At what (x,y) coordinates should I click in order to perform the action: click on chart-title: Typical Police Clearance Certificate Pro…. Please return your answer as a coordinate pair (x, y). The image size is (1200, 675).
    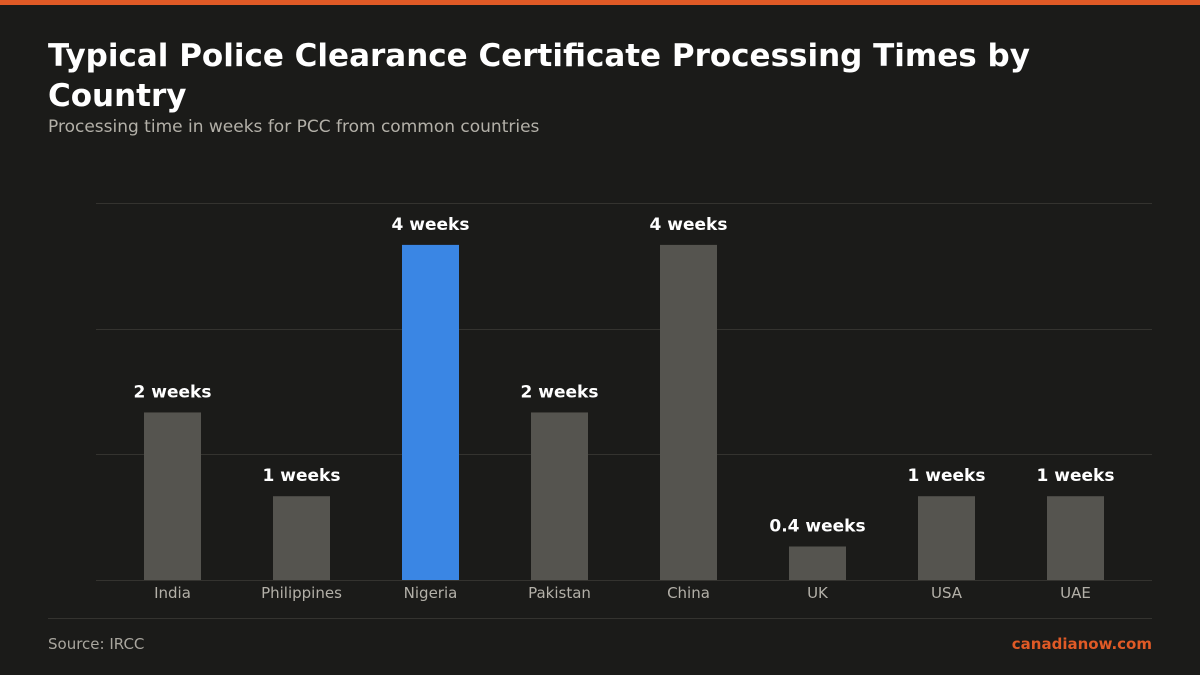
    Looking at the image, I should click on (539, 76).